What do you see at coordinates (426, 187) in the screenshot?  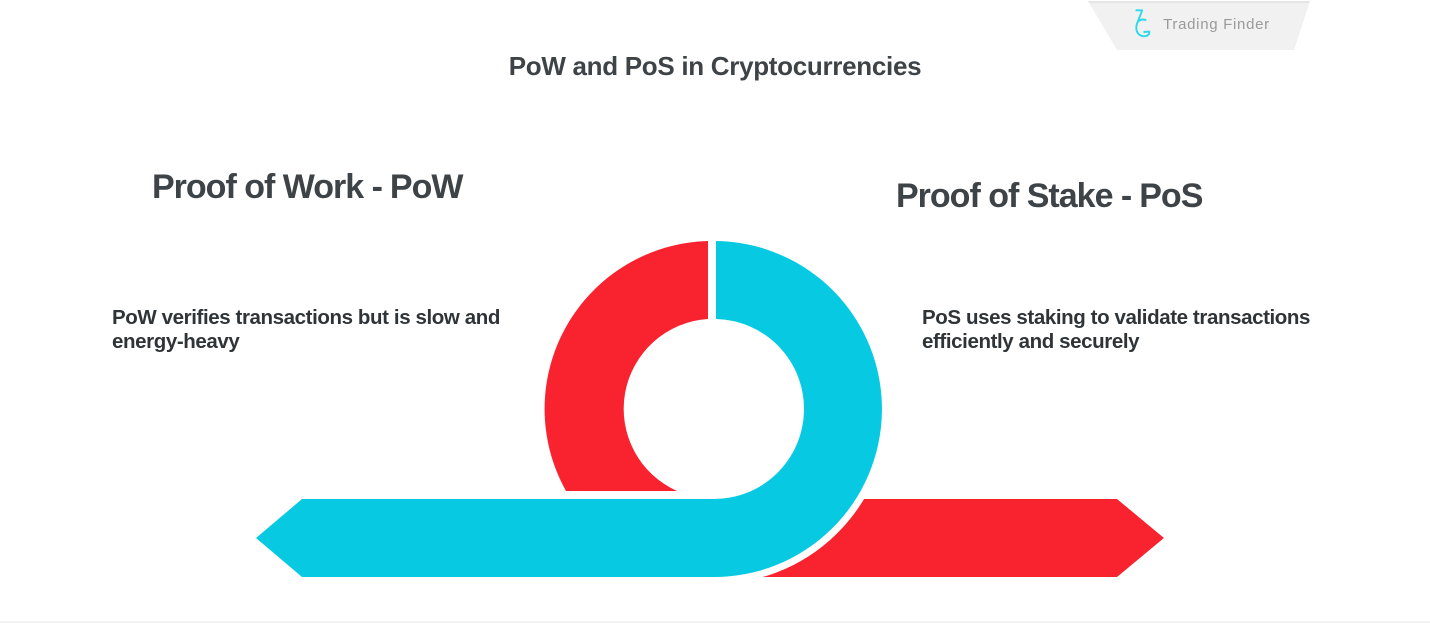 I see `pow-heading-abbr: PoW` at bounding box center [426, 187].